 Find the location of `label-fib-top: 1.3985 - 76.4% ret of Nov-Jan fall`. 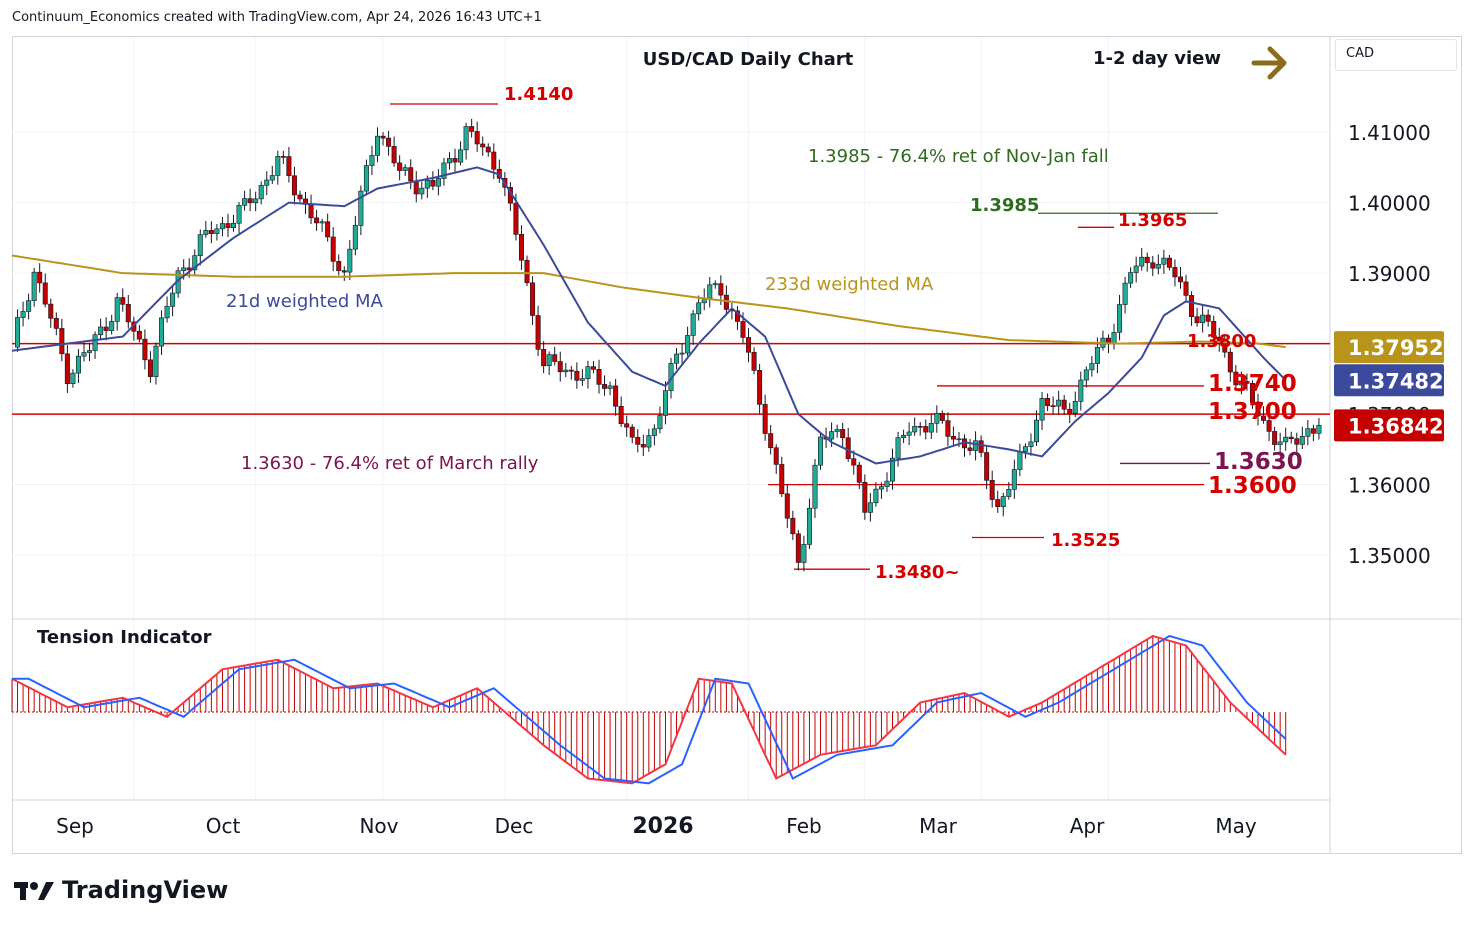

label-fib-top: 1.3985 - 76.4% ret of Nov-Jan fall is located at coordinates (958, 156).